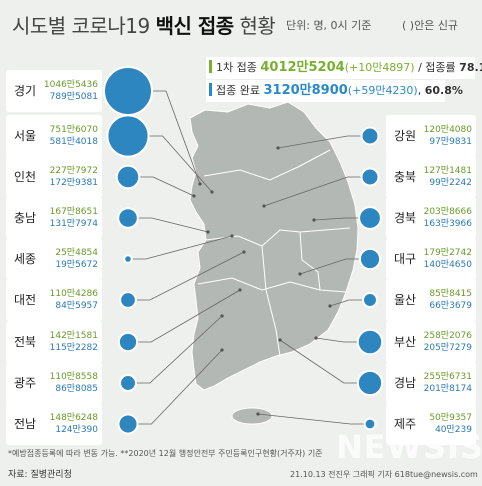 The image size is (482, 486). I want to click on region-name: 인천, so click(25, 177).